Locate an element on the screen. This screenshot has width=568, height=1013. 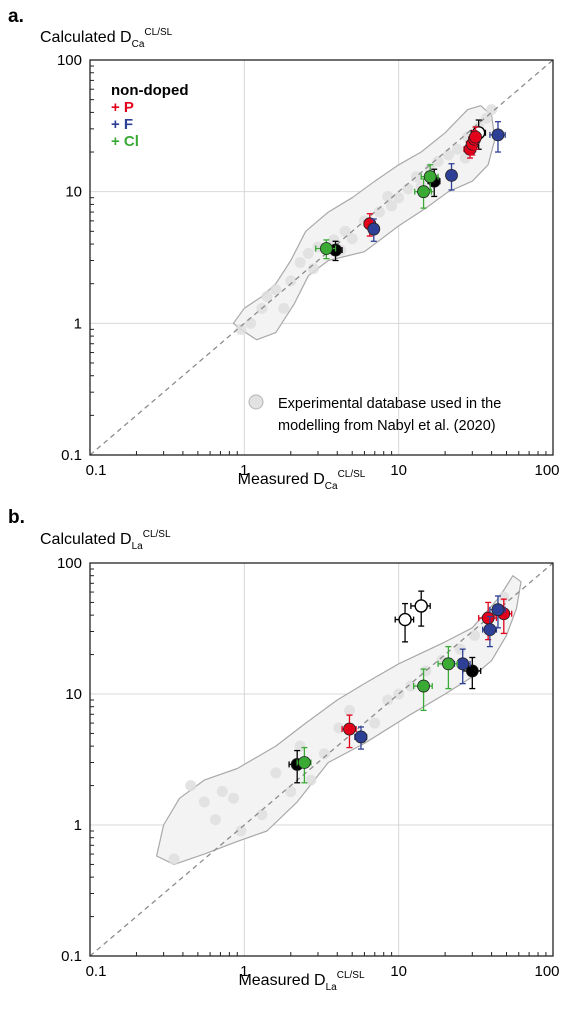
legend-title: non-doped is located at coordinates (149, 90).